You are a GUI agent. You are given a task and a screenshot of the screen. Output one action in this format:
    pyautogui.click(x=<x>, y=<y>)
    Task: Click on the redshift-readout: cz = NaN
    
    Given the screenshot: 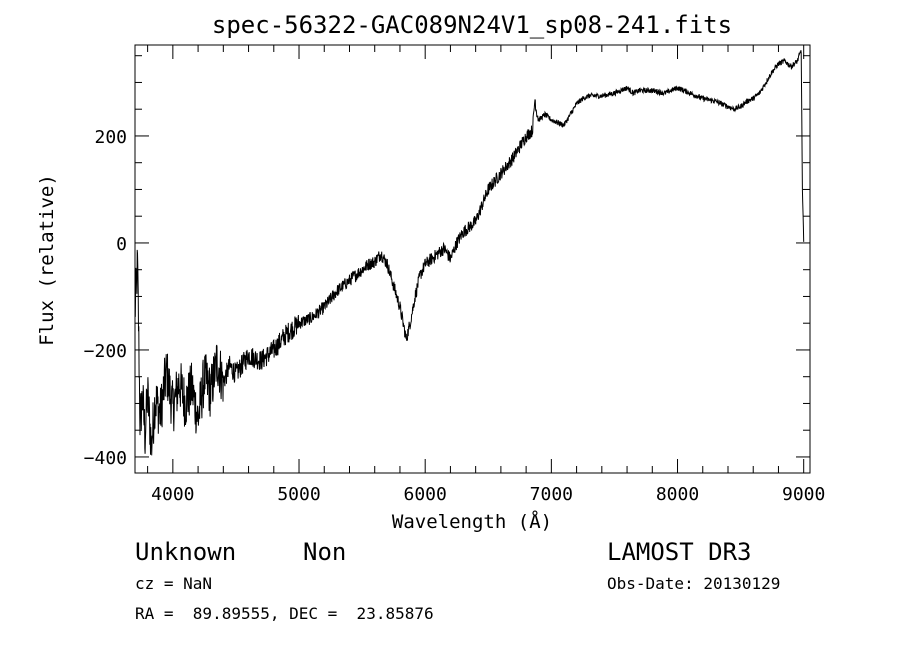 What is the action you would take?
    pyautogui.click(x=174, y=583)
    